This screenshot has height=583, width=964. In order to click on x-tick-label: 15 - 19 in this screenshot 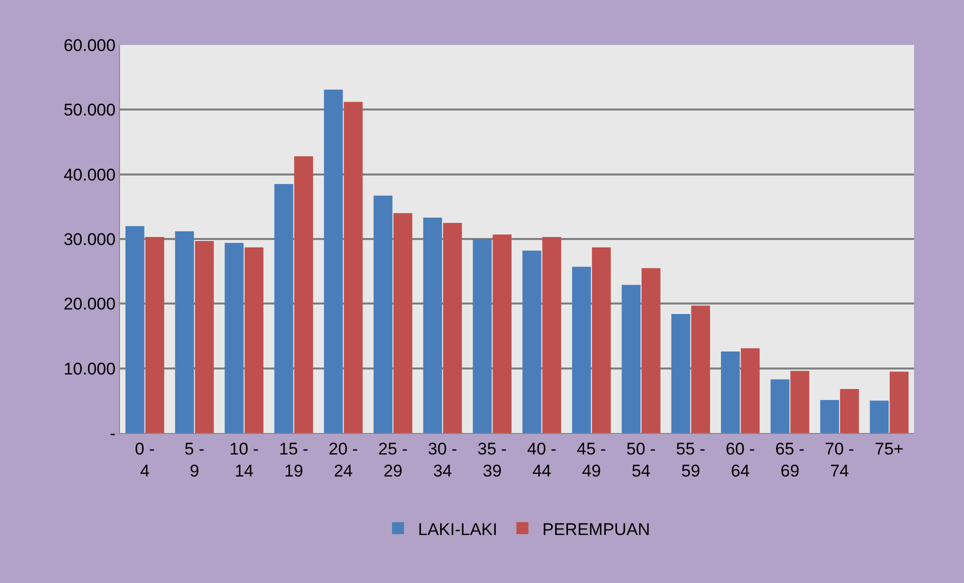, I will do `click(293, 459)`.